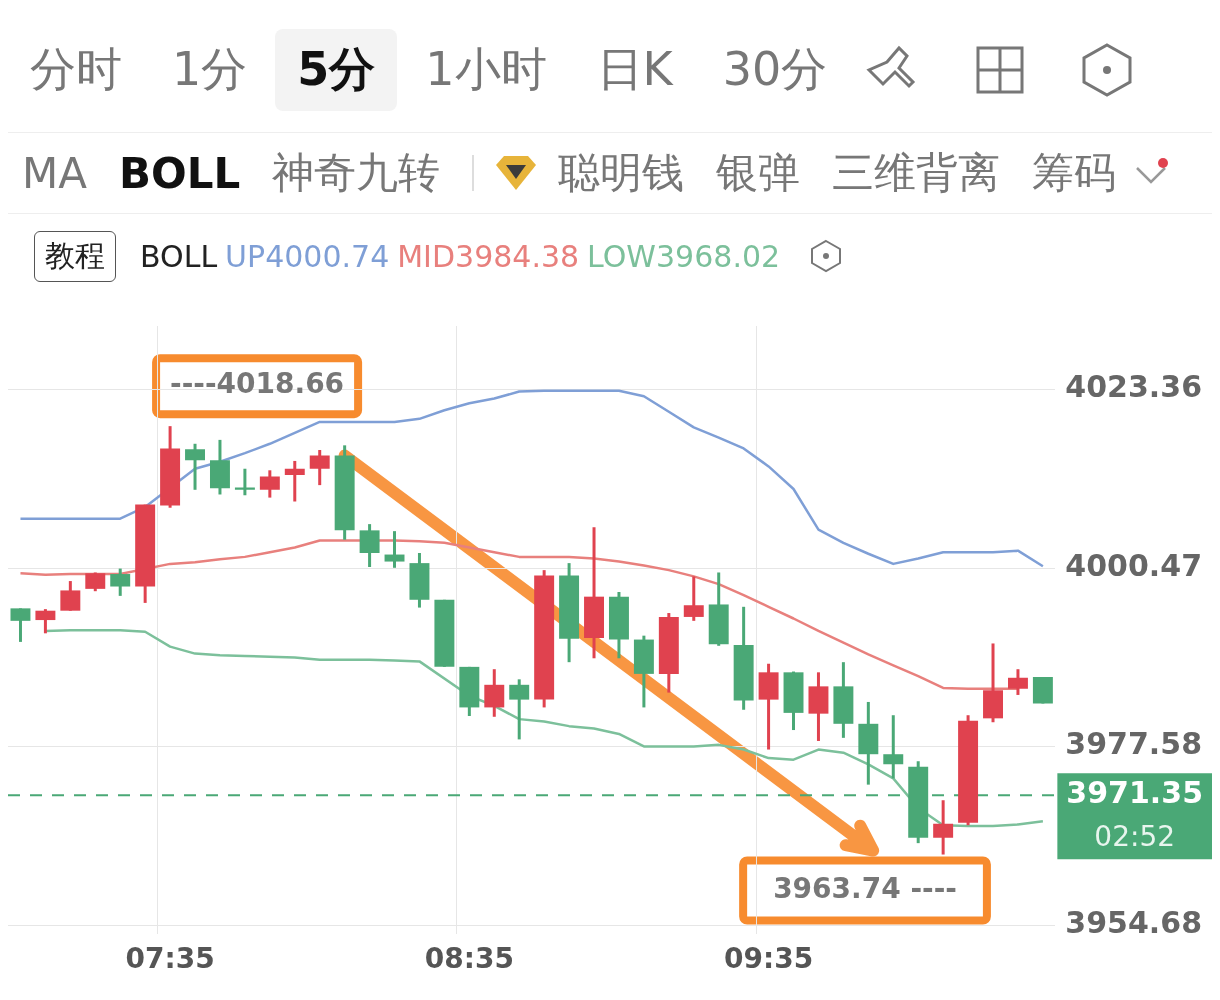 The image size is (1220, 1000). What do you see at coordinates (179, 173) in the screenshot?
I see `text: BOLL` at bounding box center [179, 173].